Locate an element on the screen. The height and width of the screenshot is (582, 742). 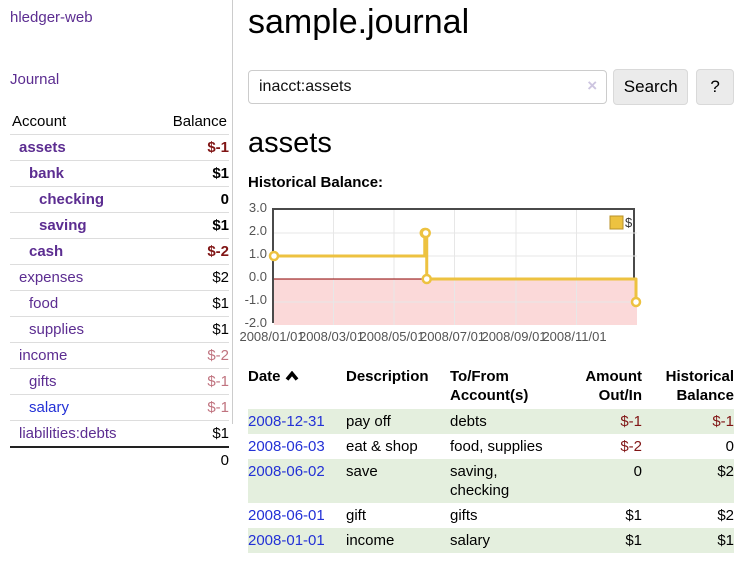
transaction-date-cell: 2008-06-01 is located at coordinates (297, 515).